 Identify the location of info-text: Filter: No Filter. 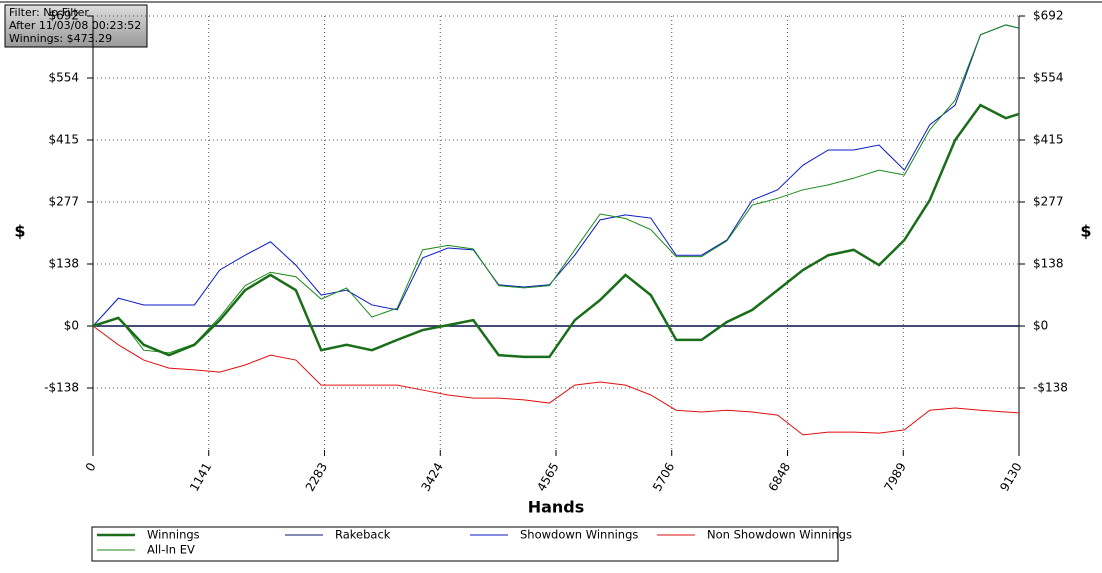
(49, 12).